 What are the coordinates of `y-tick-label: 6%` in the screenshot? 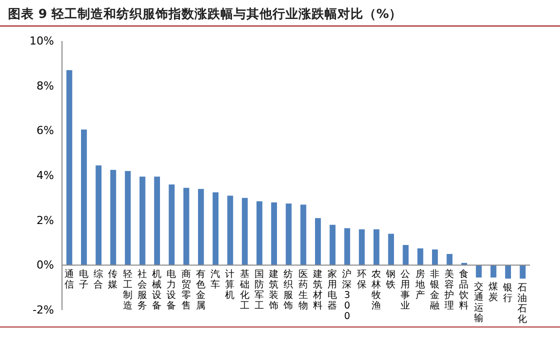 It's located at (45, 131).